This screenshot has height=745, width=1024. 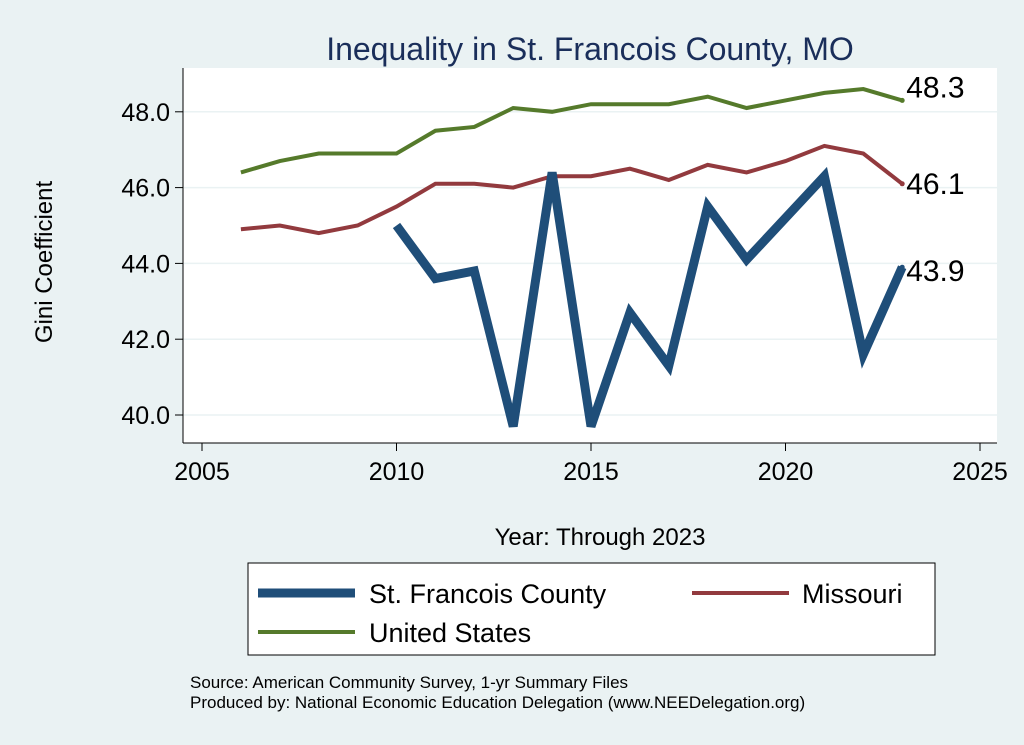 I want to click on x-tick-label: 2010, so click(x=397, y=472).